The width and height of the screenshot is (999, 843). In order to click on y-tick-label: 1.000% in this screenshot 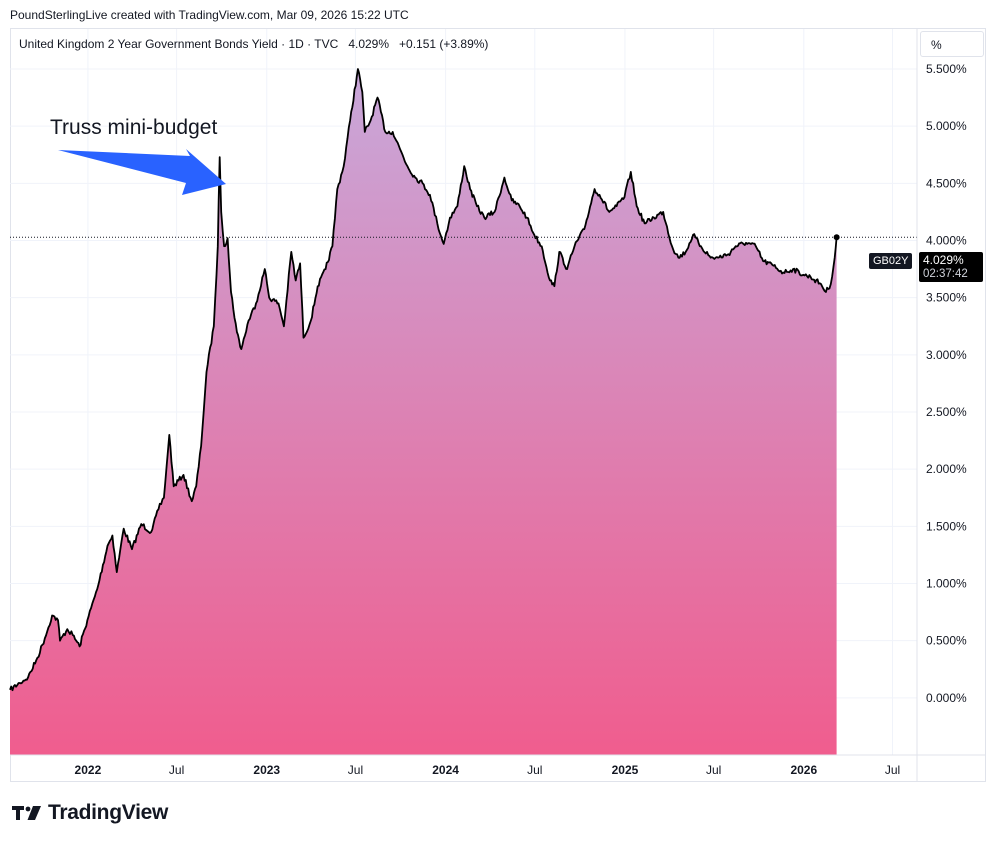, I will do `click(946, 584)`.